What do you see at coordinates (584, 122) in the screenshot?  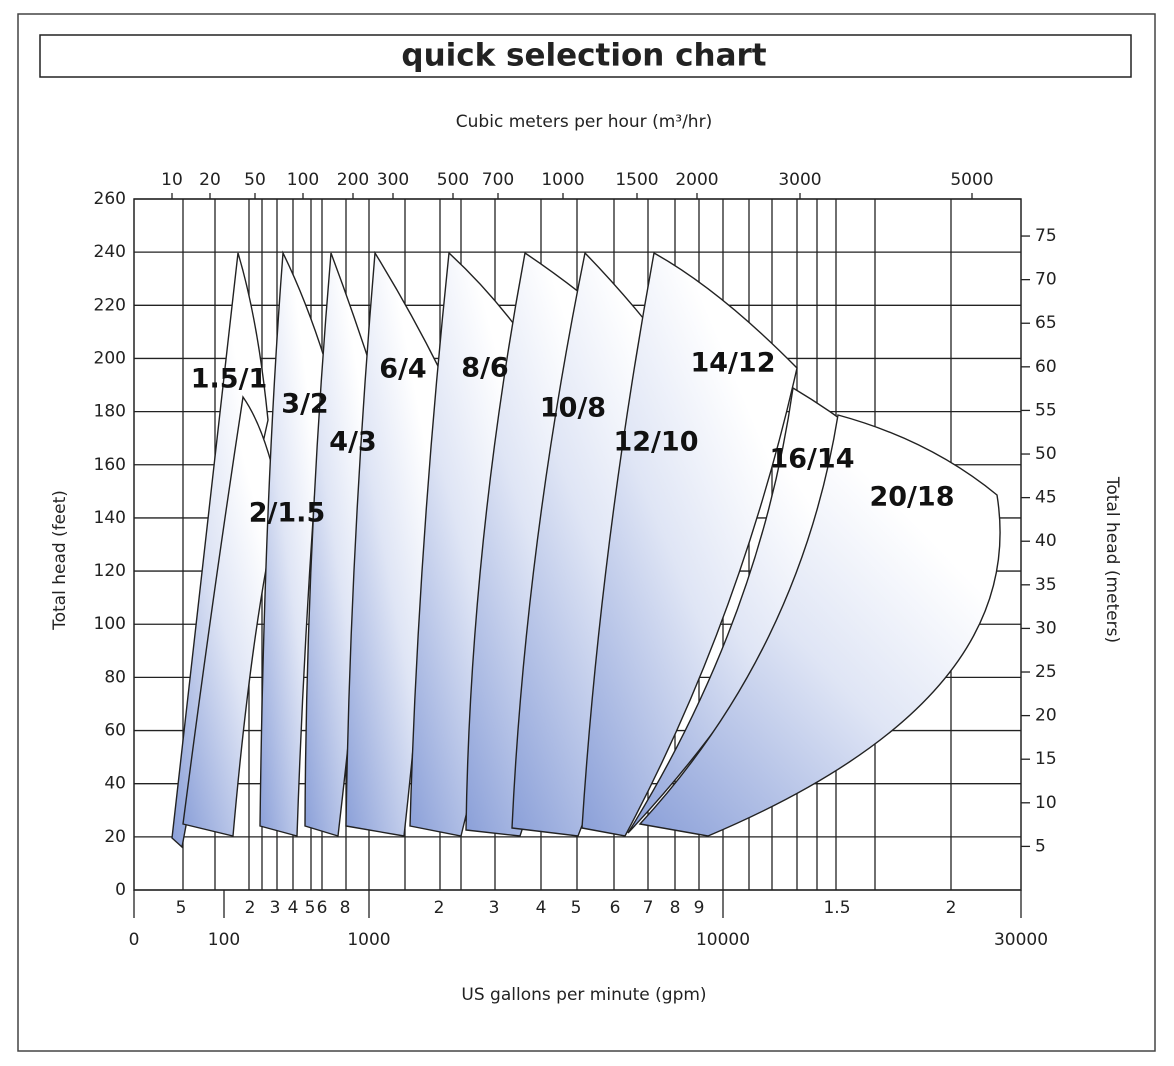 I see `top-axis-label: Cubic meters per hour (m³/hr)` at bounding box center [584, 122].